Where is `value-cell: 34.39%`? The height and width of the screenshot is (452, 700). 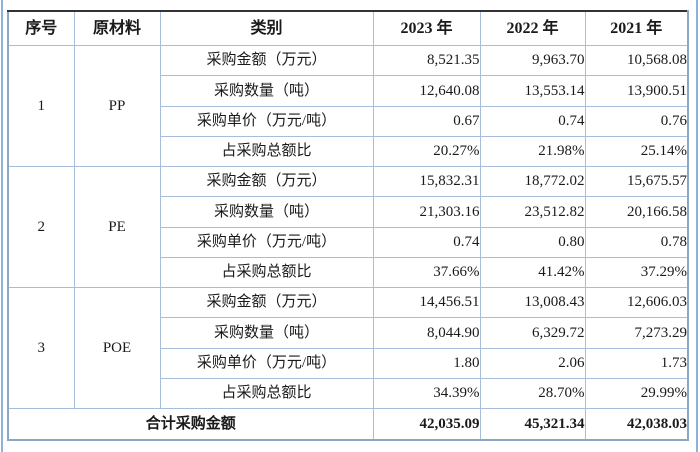 value-cell: 34.39% is located at coordinates (426, 393).